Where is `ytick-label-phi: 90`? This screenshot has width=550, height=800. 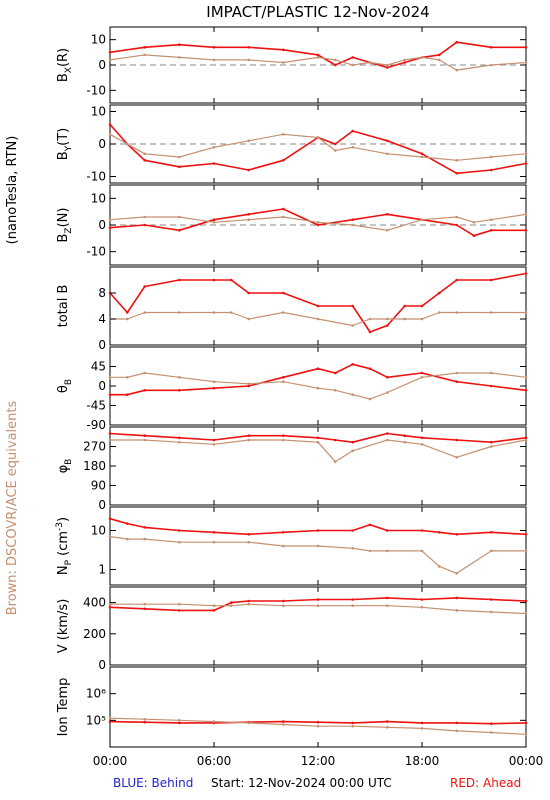 ytick-label-phi: 90 is located at coordinates (98, 486).